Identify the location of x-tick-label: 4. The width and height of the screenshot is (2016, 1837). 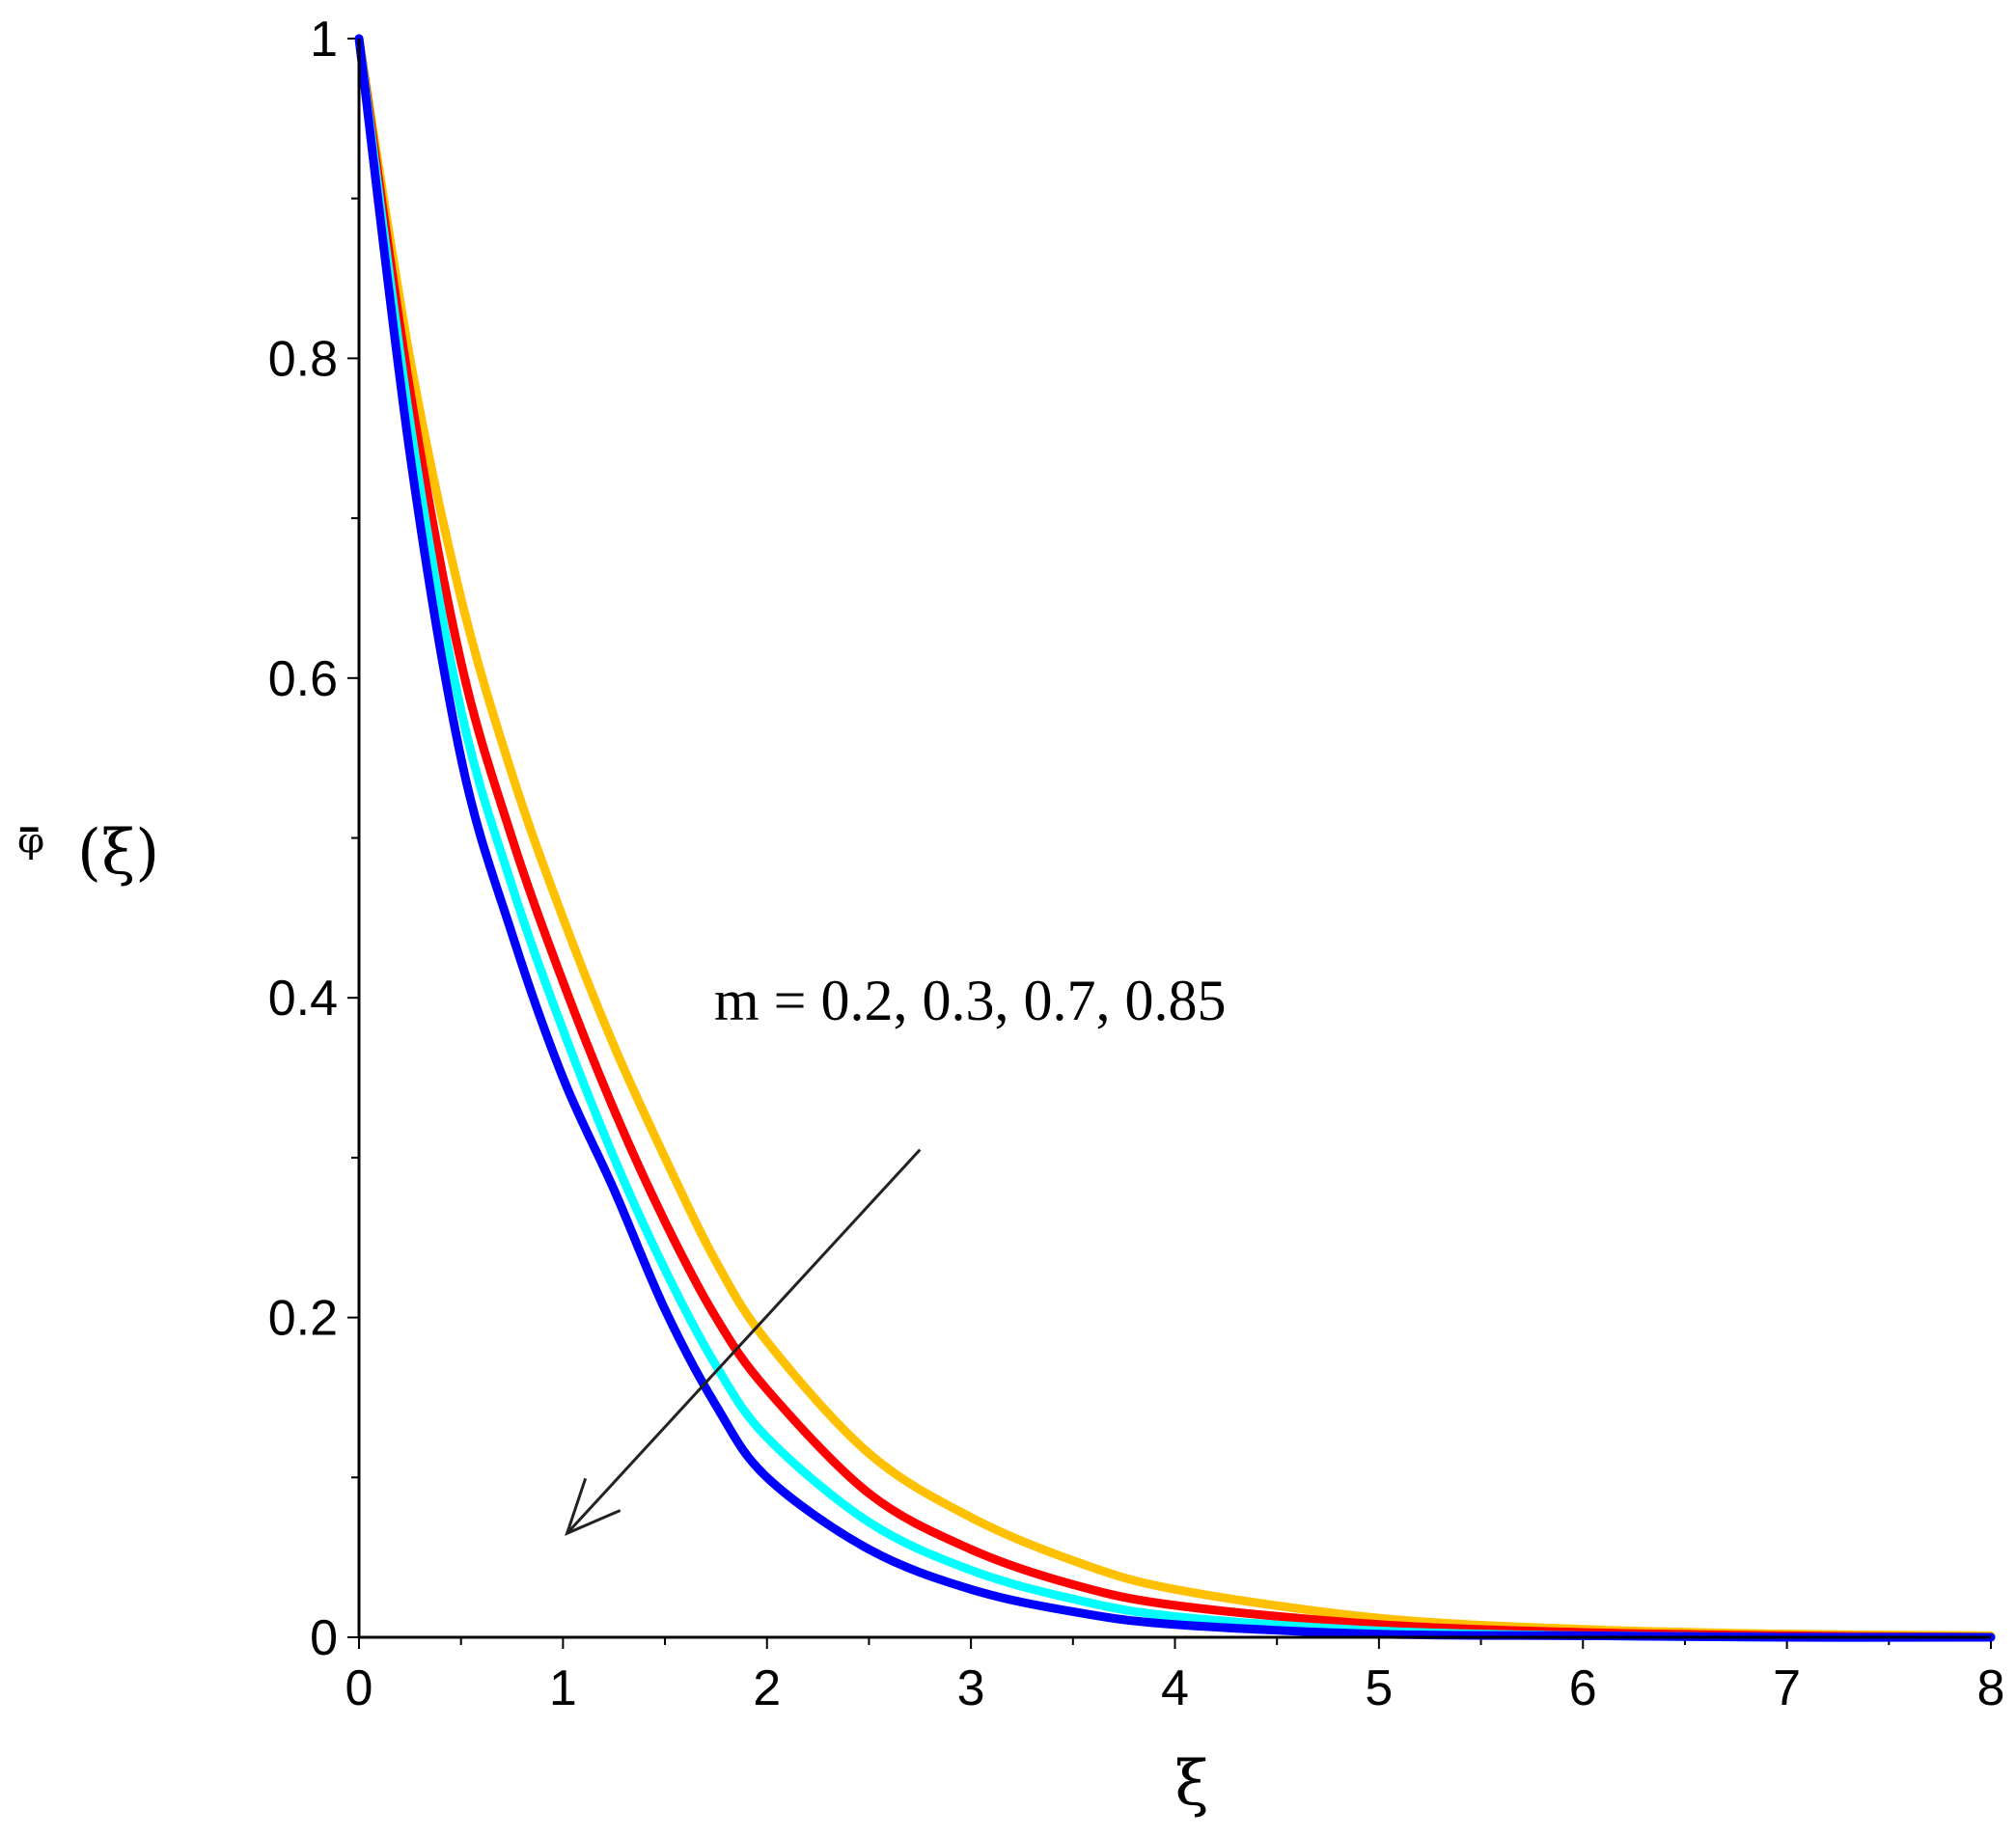
(1175, 1688).